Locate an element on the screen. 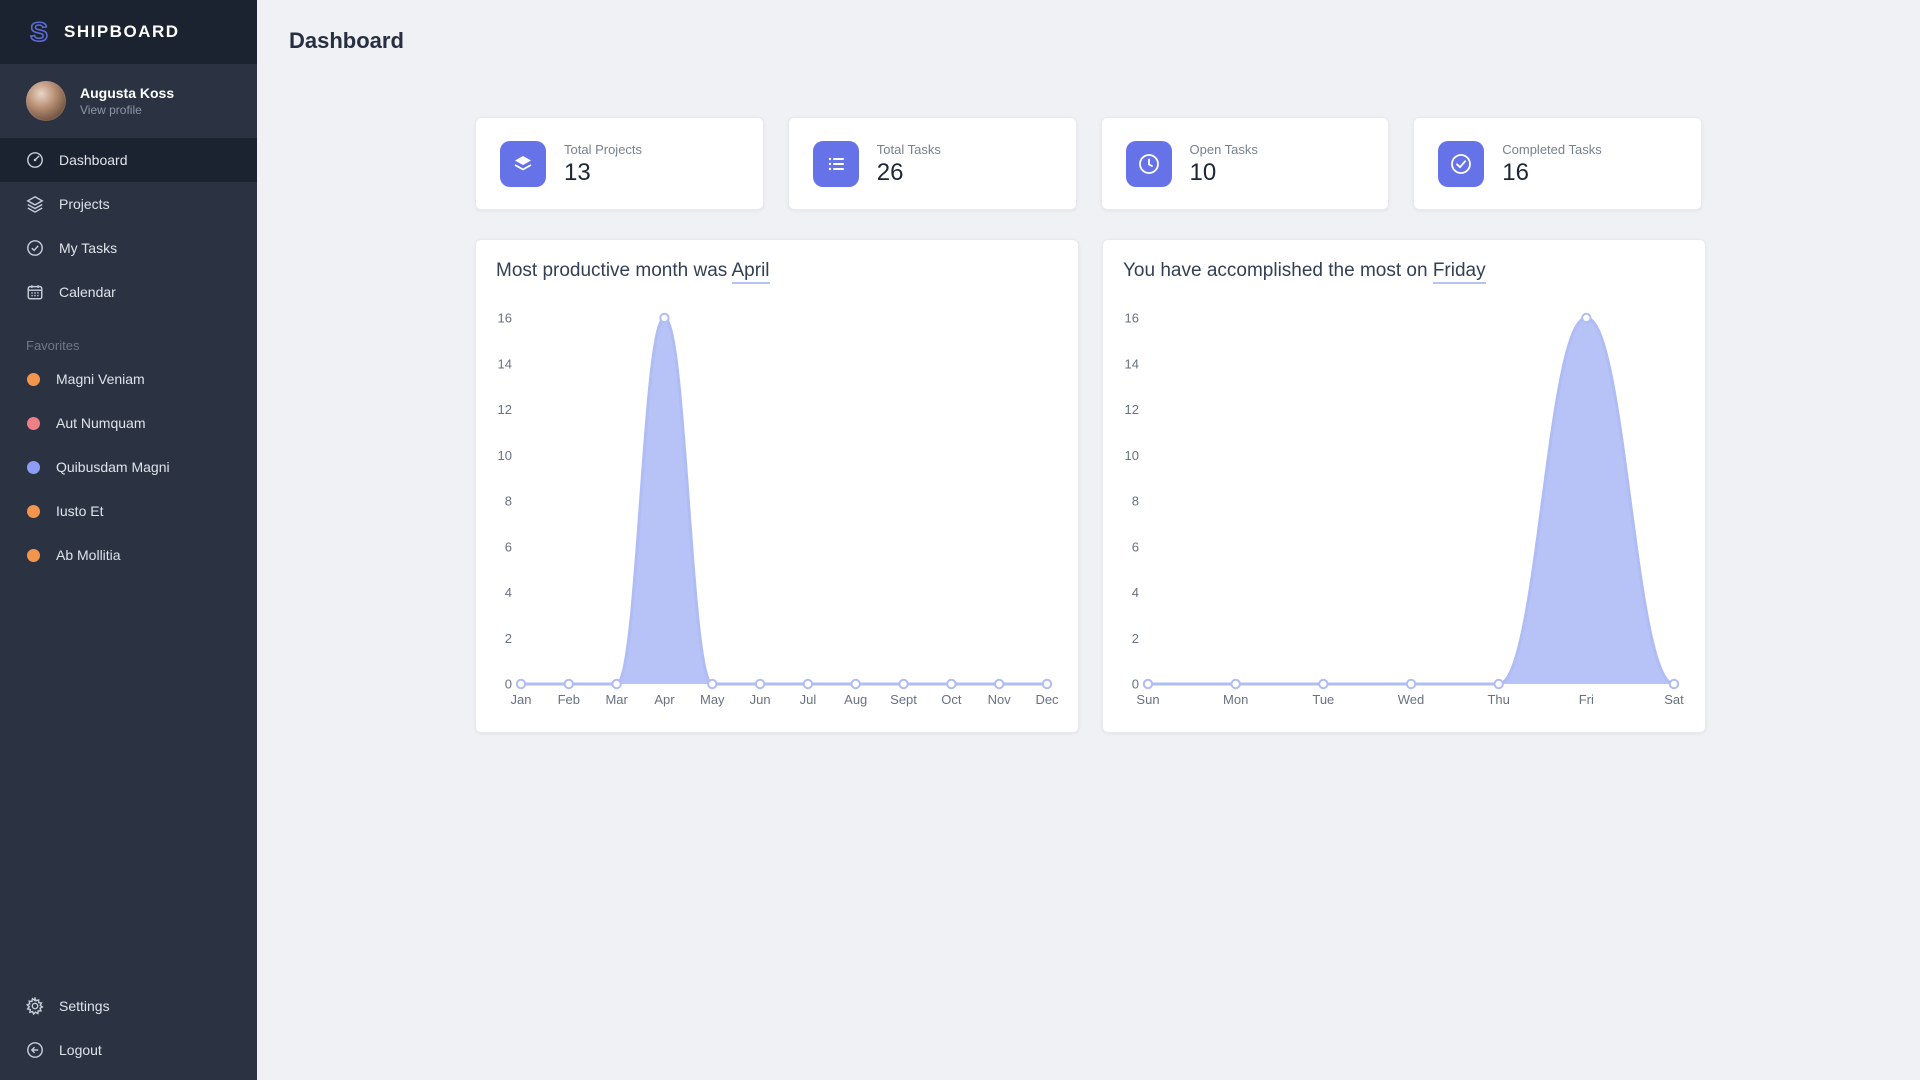 The image size is (1920, 1080). sidebar-item-calendar: Calendar is located at coordinates (128, 292).